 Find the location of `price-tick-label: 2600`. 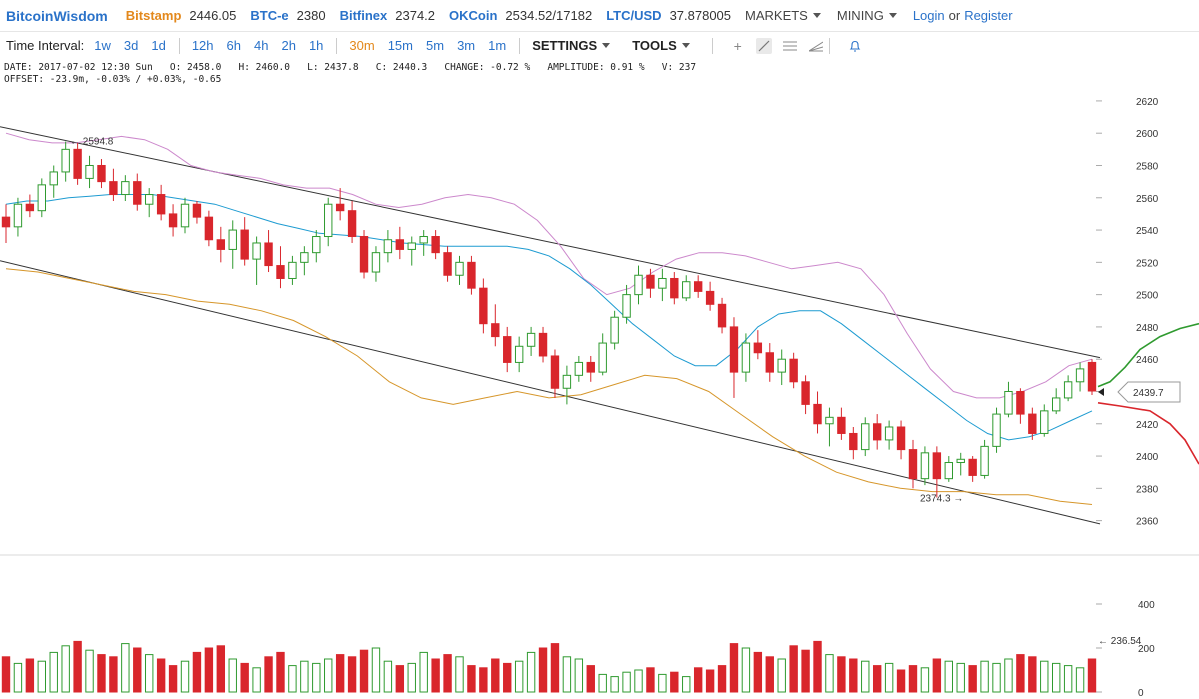

price-tick-label: 2600 is located at coordinates (1147, 134).